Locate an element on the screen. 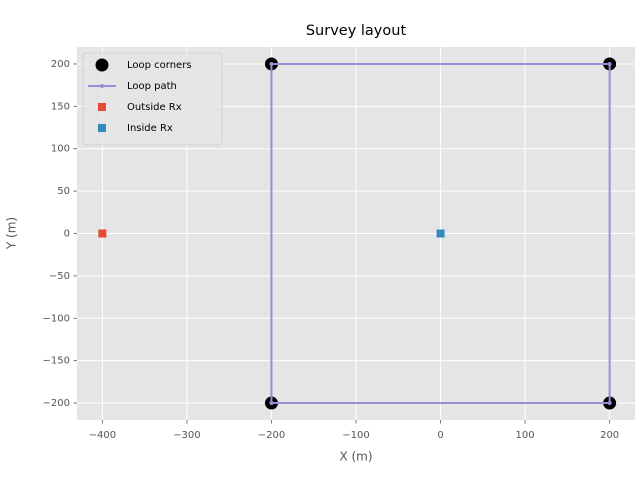 Image resolution: width=640 pixels, height=480 pixels. legend-label: Outside Rx is located at coordinates (154, 107).